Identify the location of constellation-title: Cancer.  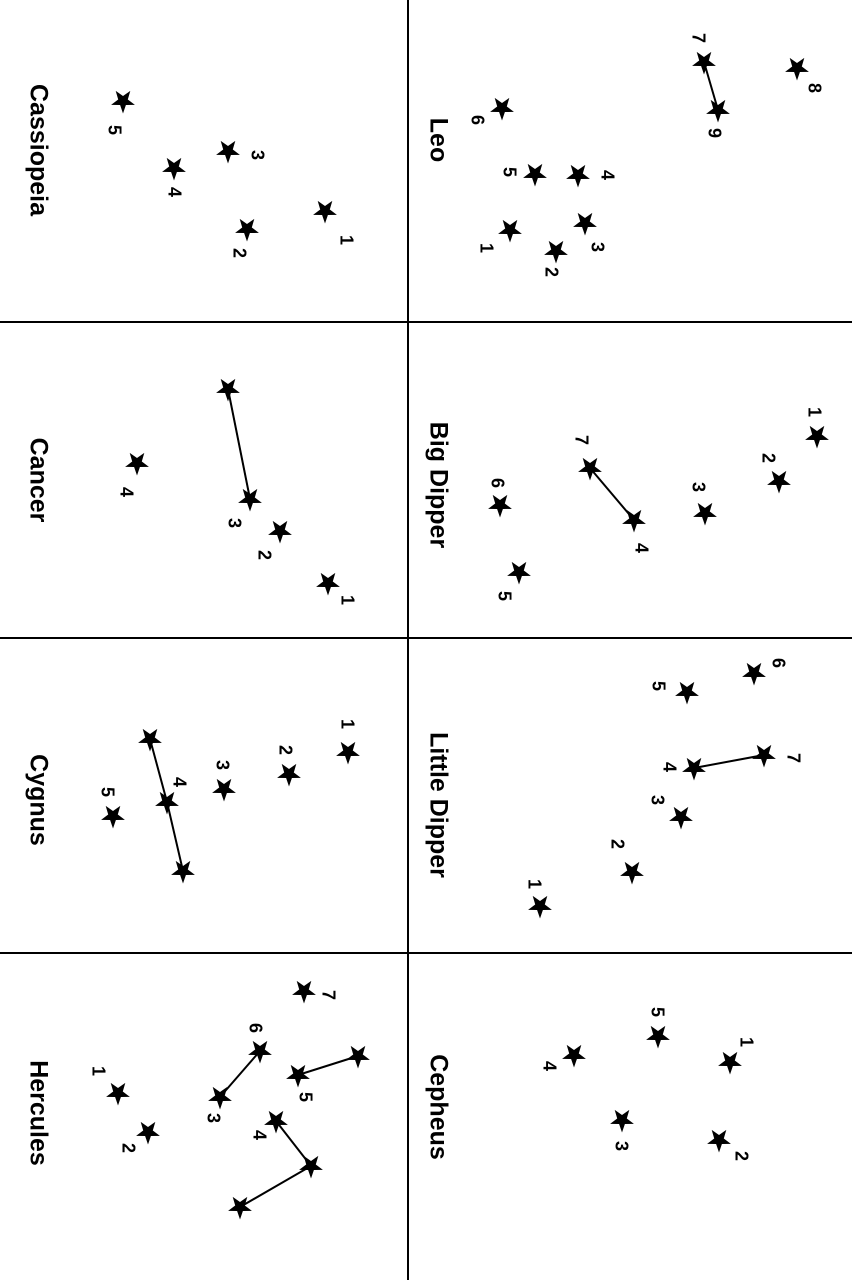
(38, 480).